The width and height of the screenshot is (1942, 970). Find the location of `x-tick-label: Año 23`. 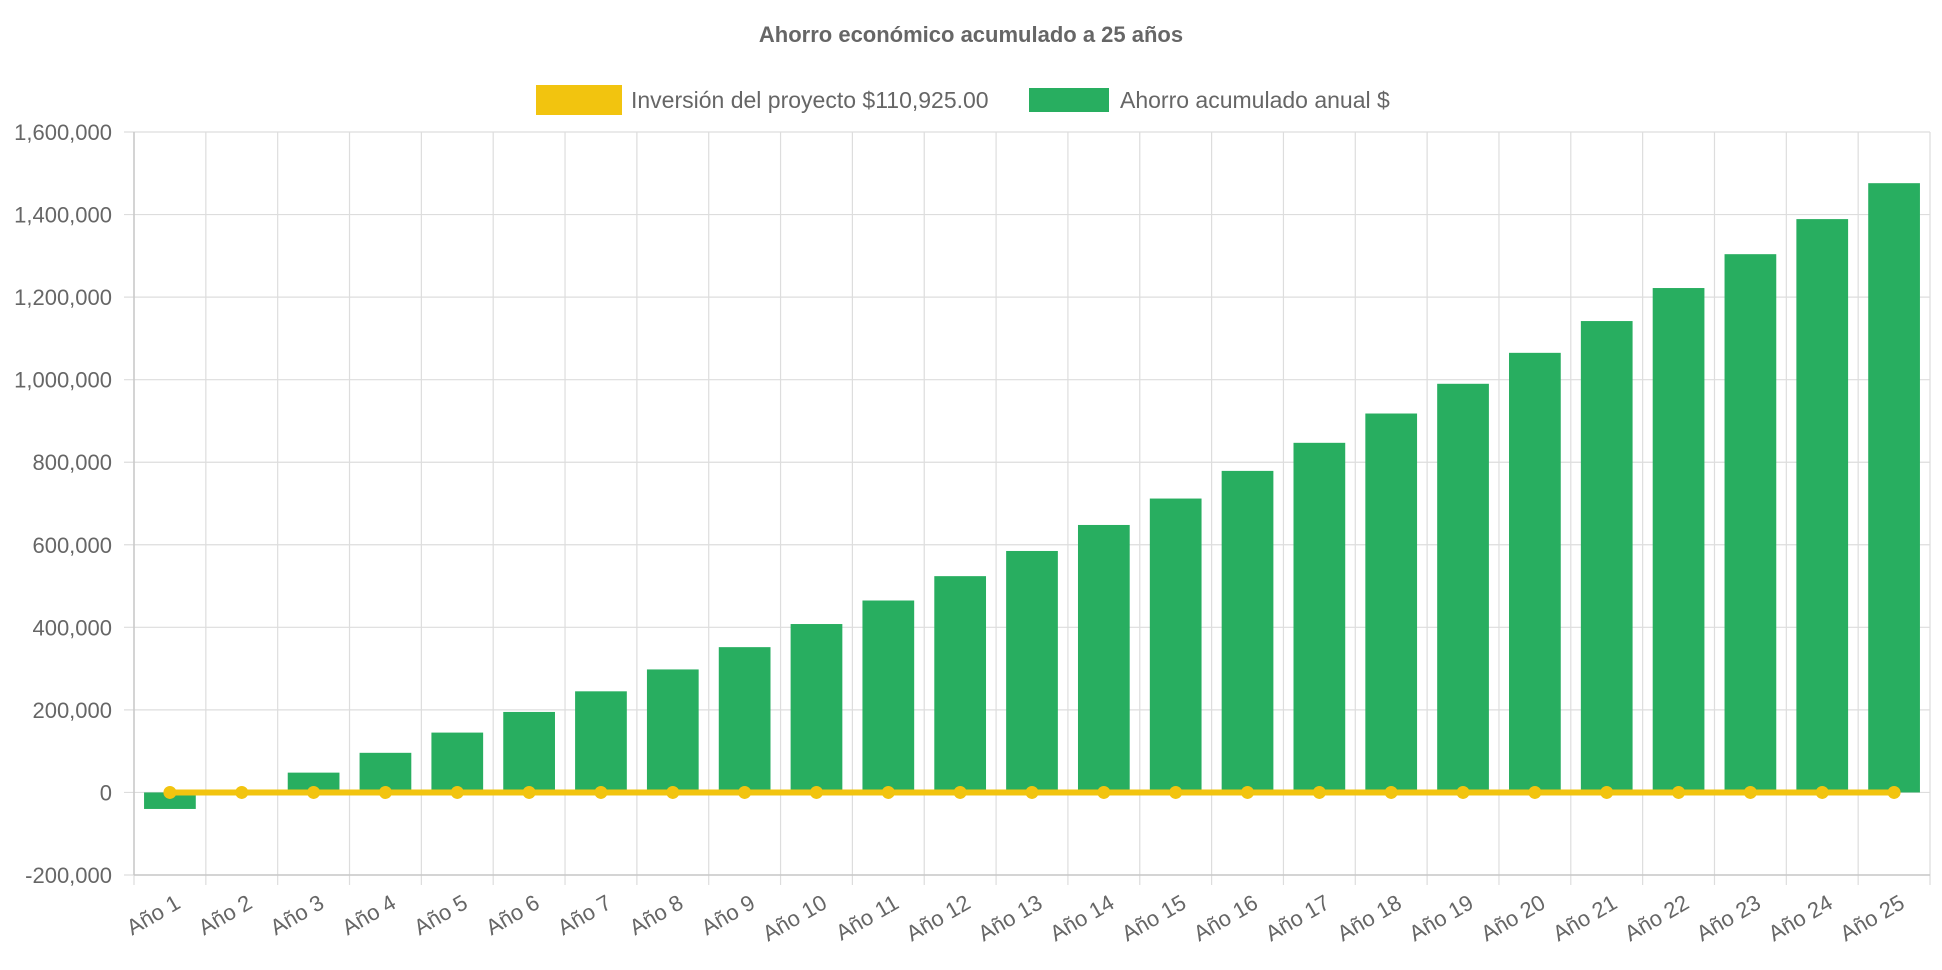

x-tick-label: Año 23 is located at coordinates (1728, 918).